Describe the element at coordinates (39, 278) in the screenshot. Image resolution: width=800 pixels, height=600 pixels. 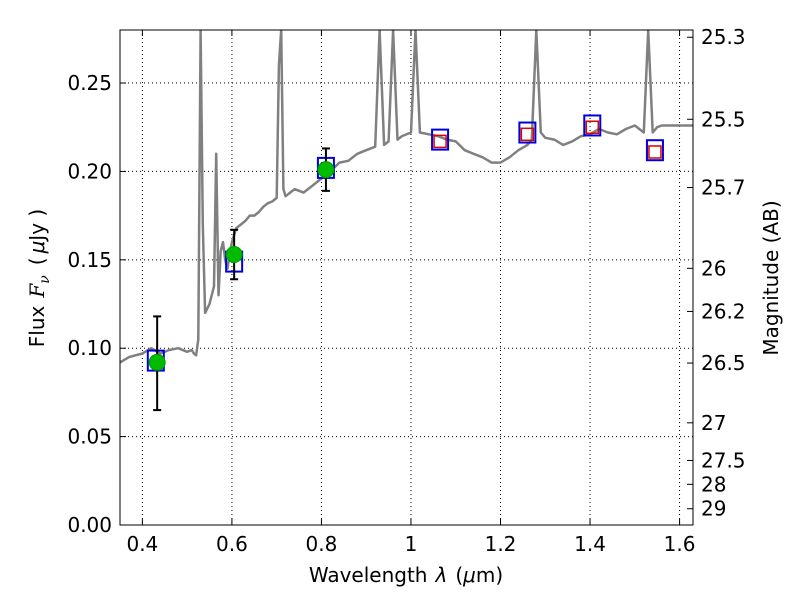
I see `y-axis-label: FluxFν(μJy )` at that location.